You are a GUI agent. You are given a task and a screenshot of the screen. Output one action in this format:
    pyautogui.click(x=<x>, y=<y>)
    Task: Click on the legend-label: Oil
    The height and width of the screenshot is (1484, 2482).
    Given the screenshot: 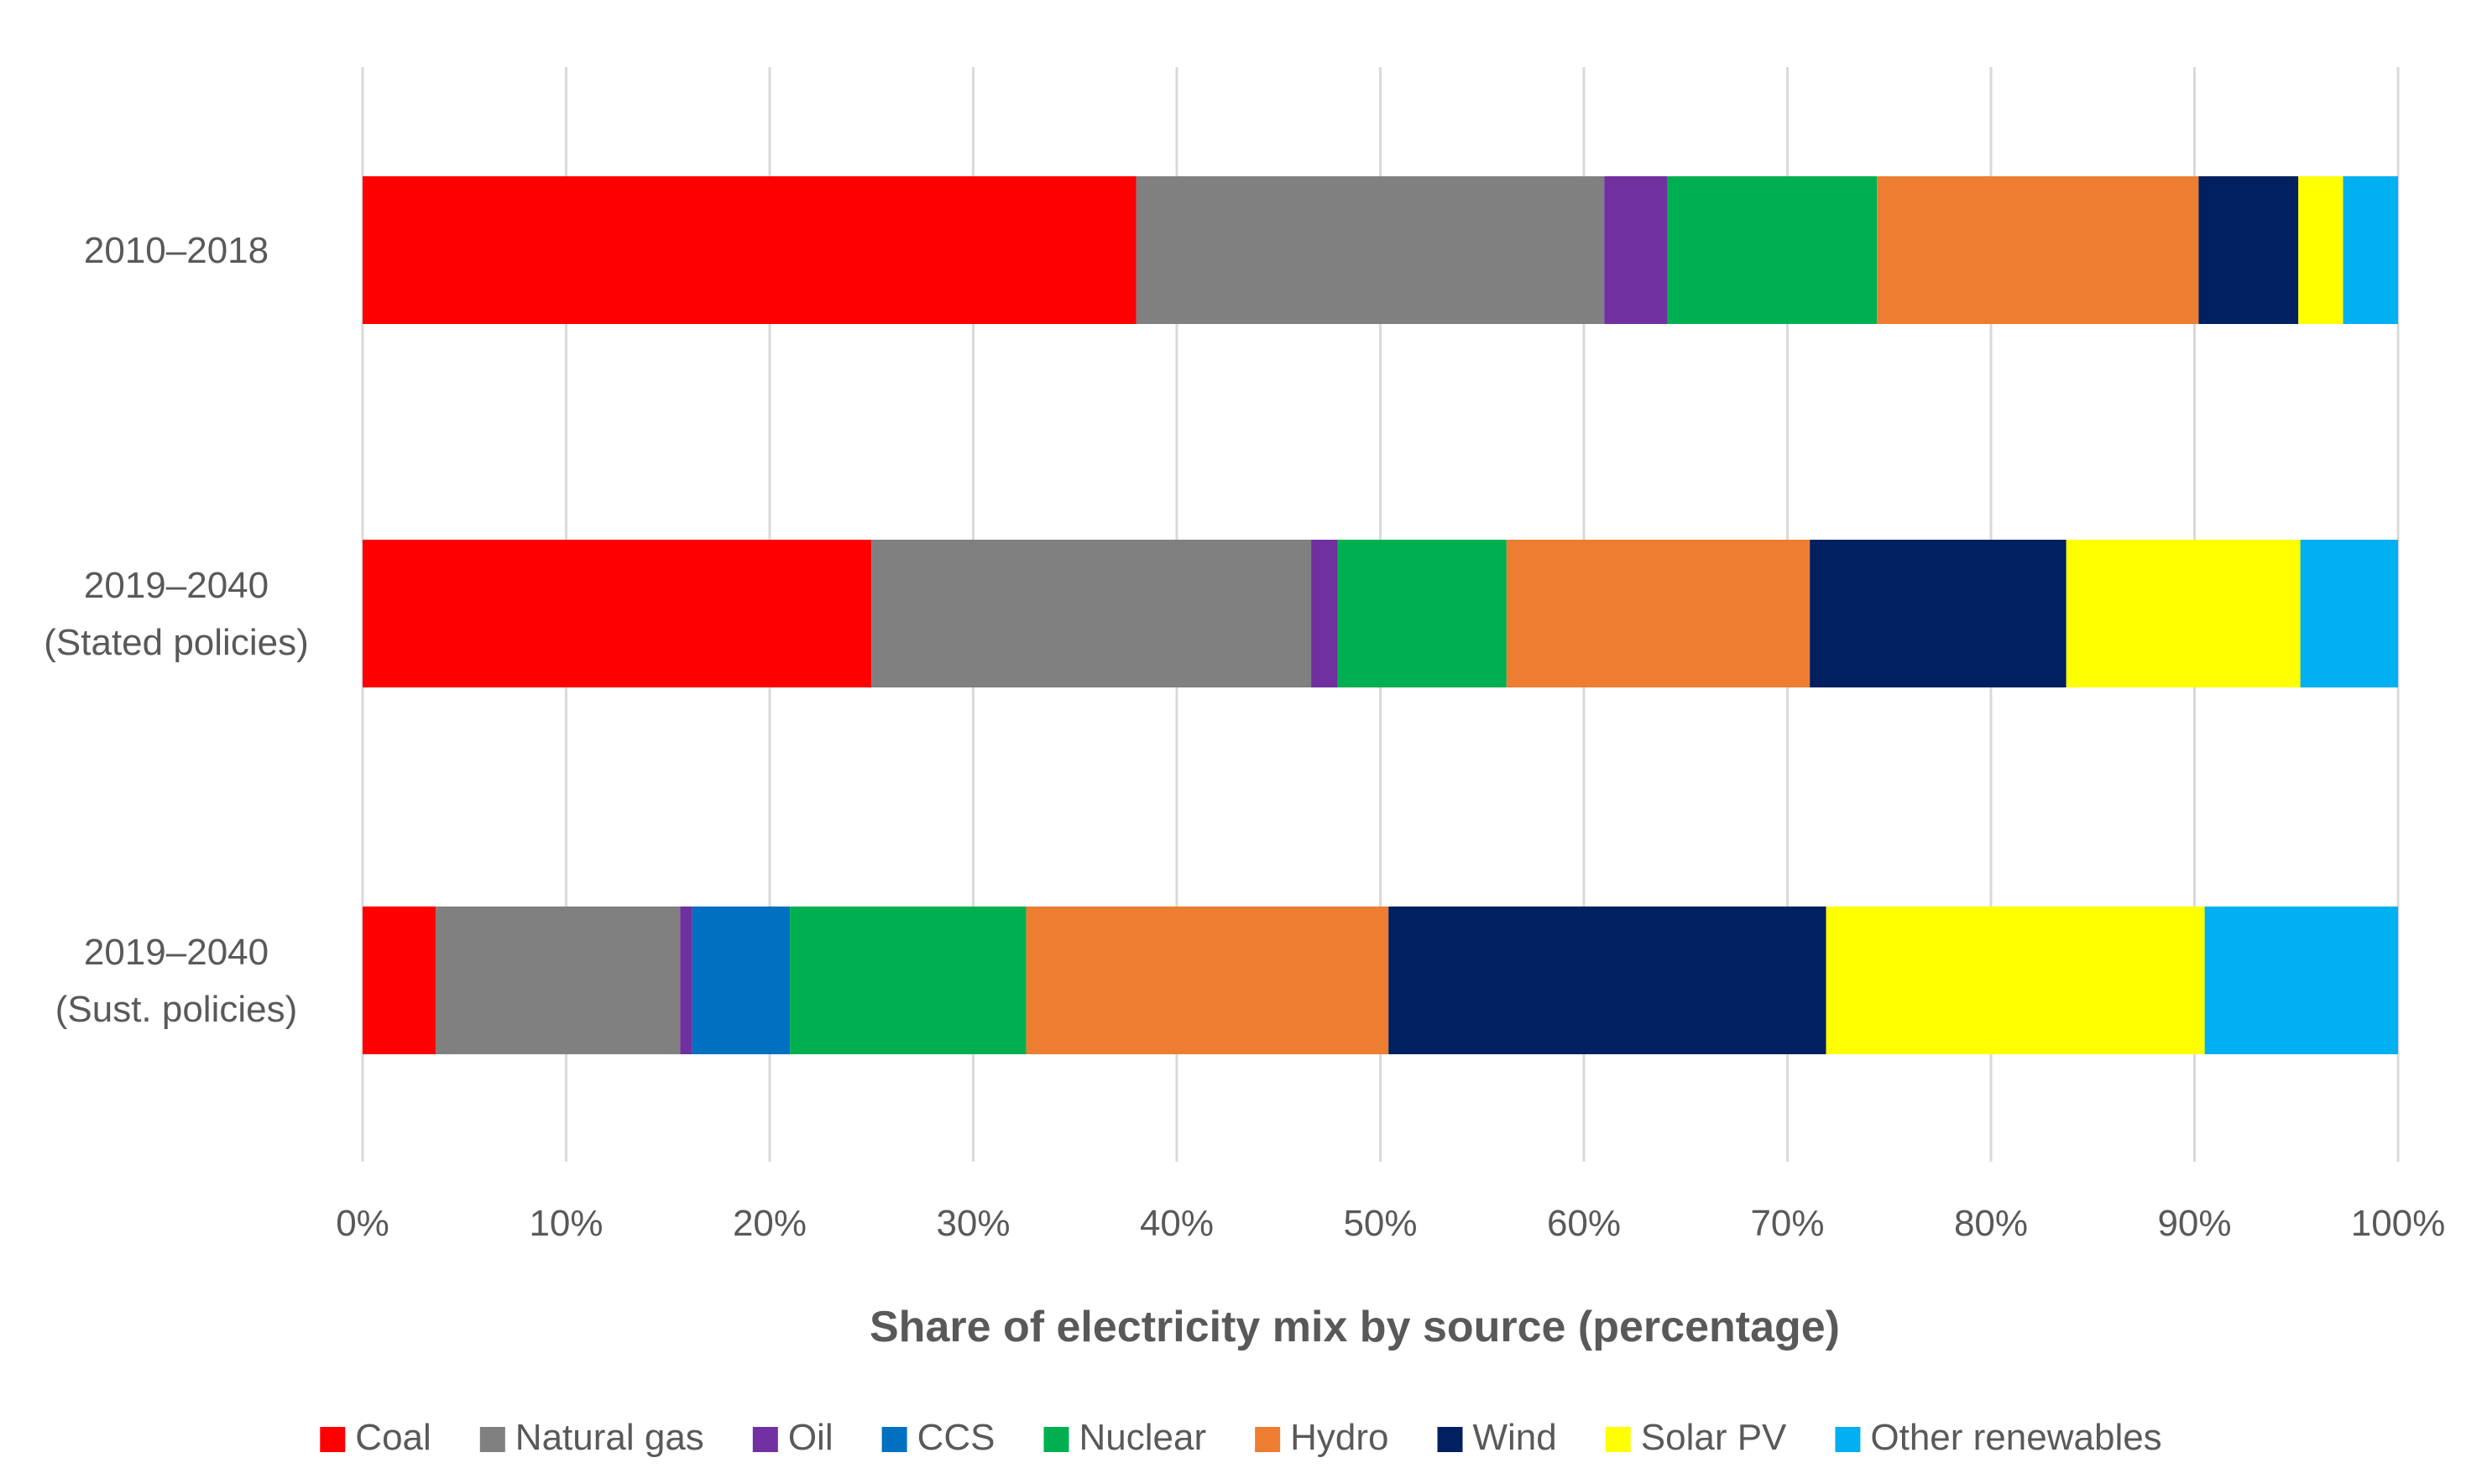 What is the action you would take?
    pyautogui.click(x=811, y=1437)
    